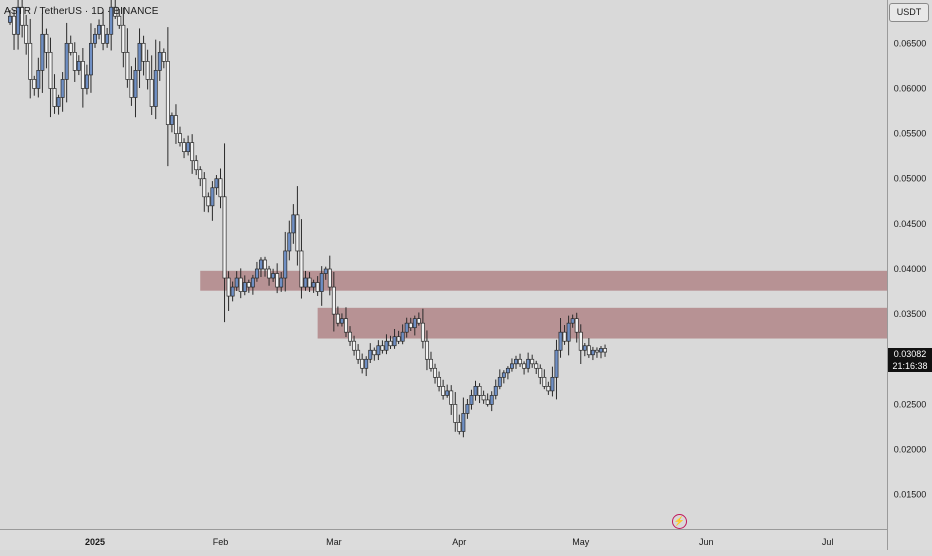 Image resolution: width=932 pixels, height=556 pixels. Describe the element at coordinates (679, 521) in the screenshot. I see `lightning-icon: ⚡` at that location.